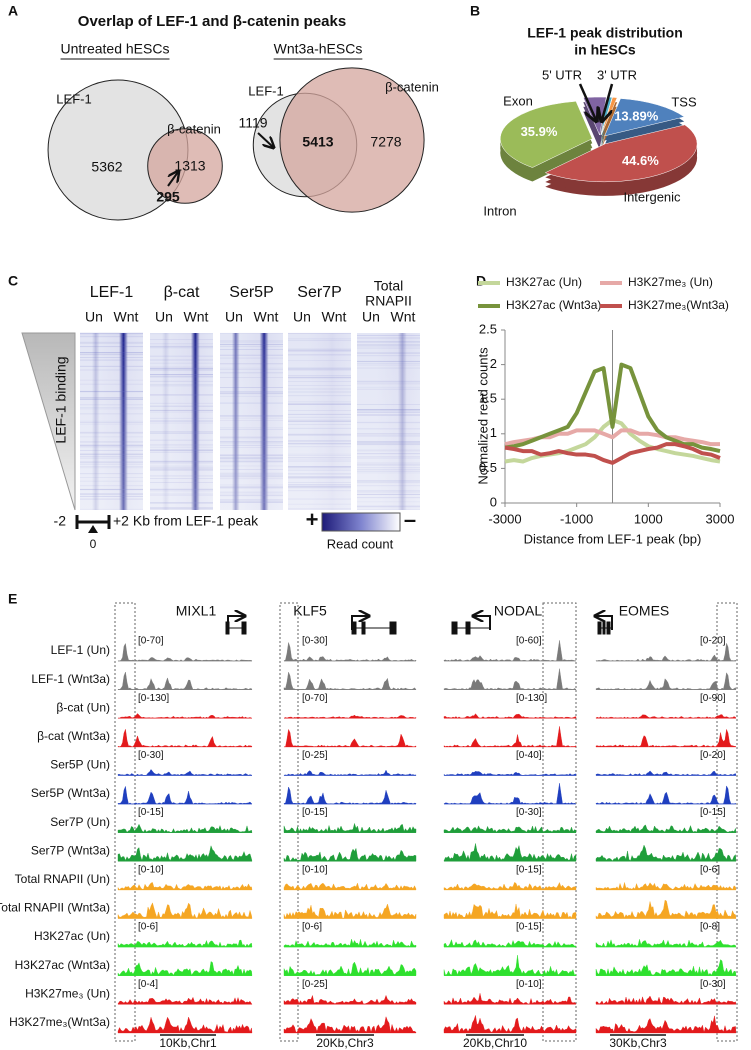 This screenshot has width=751, height=1050. I want to click on track-label: H3K27me₃(Wnt3a), so click(59, 1022).